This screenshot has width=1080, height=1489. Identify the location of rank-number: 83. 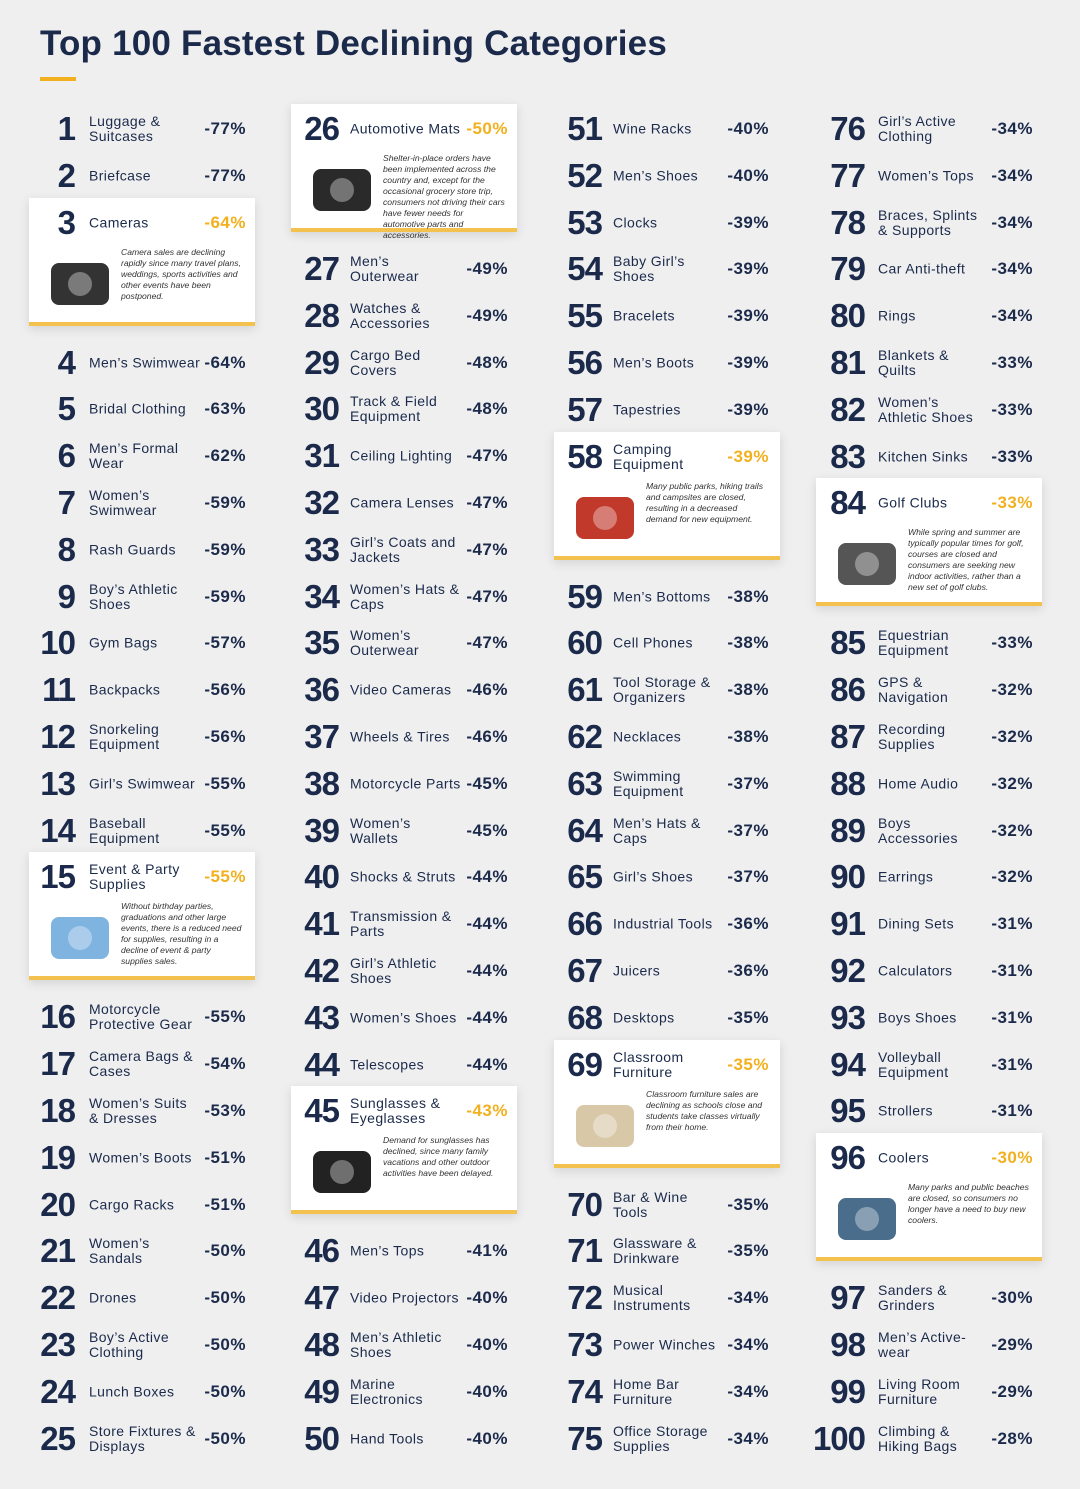
(848, 456).